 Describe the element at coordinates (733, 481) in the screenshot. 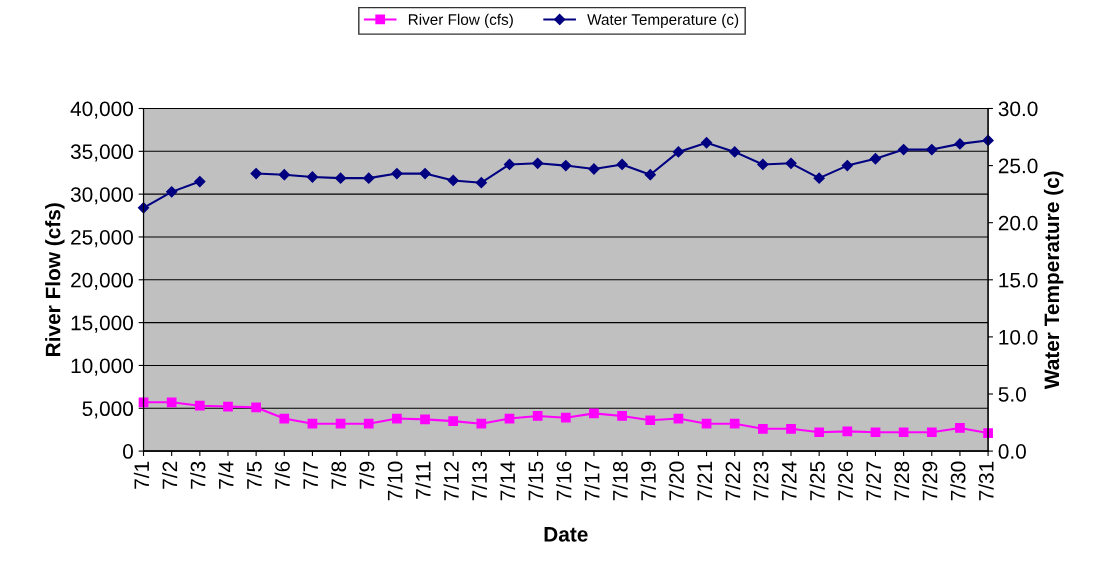

I see `x-tick-label: 7/22` at that location.